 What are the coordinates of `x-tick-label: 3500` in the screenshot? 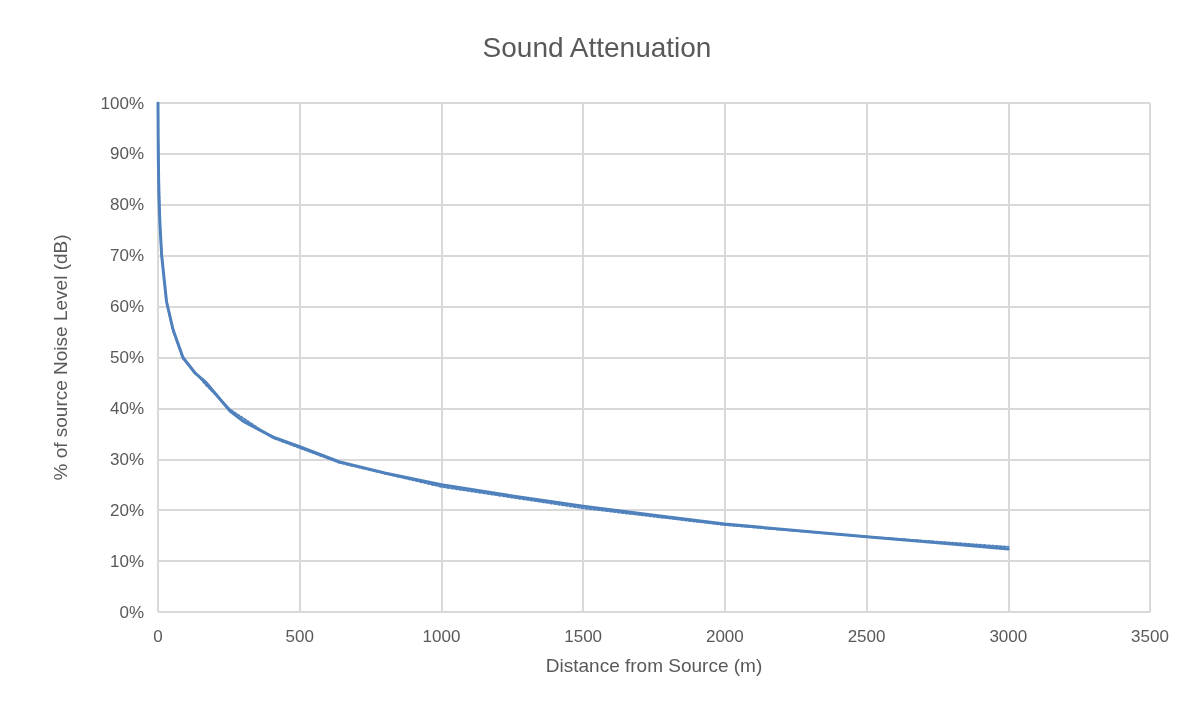 It's located at (1150, 636).